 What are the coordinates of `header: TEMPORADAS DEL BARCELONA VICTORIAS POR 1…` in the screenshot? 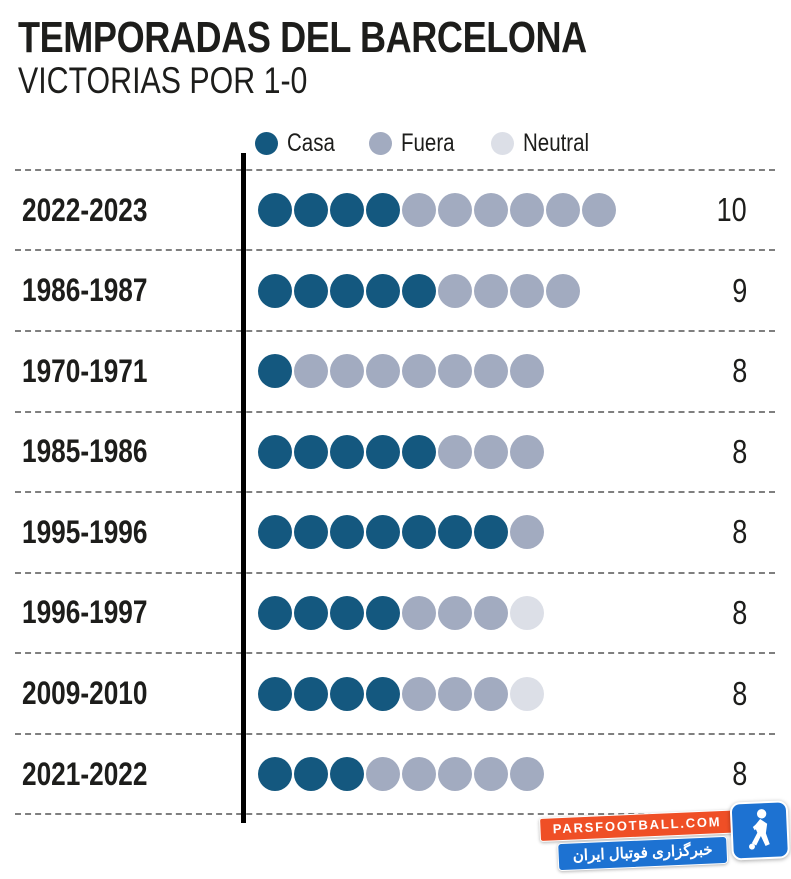 It's located at (395, 50).